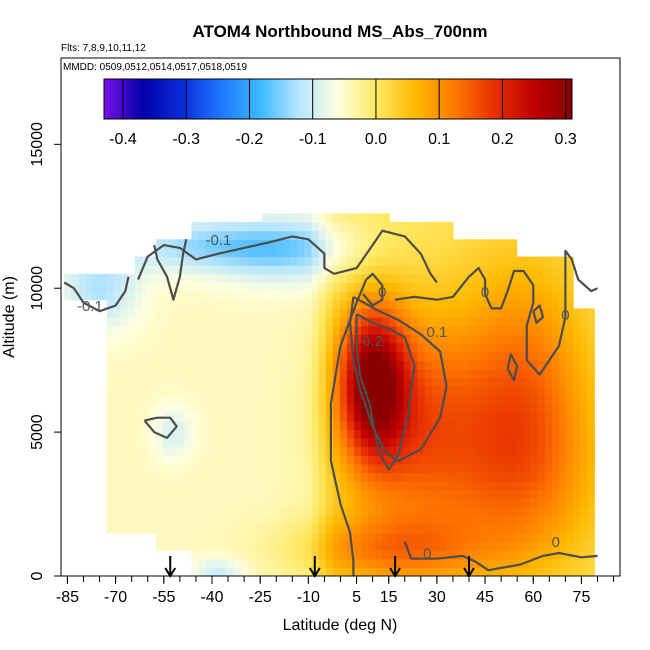 The width and height of the screenshot is (650, 650). What do you see at coordinates (439, 139) in the screenshot?
I see `colorbar-tick-label: 0.1` at bounding box center [439, 139].